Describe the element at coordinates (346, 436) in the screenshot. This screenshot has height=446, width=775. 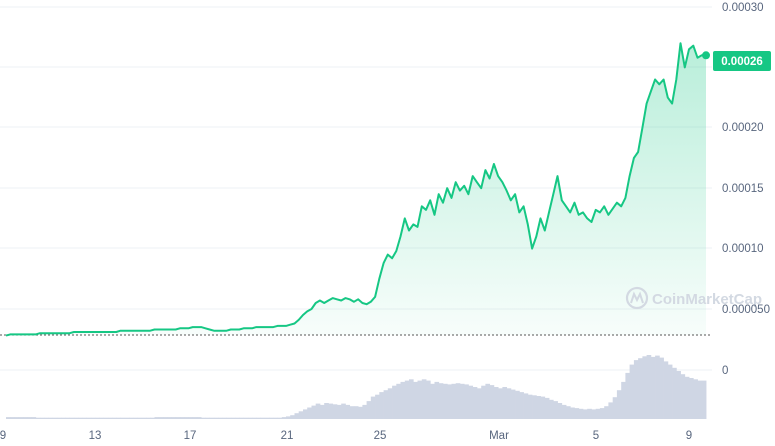
I see `x-axis-ticks: 9 13 17 21 25 Mar 5 9` at that location.